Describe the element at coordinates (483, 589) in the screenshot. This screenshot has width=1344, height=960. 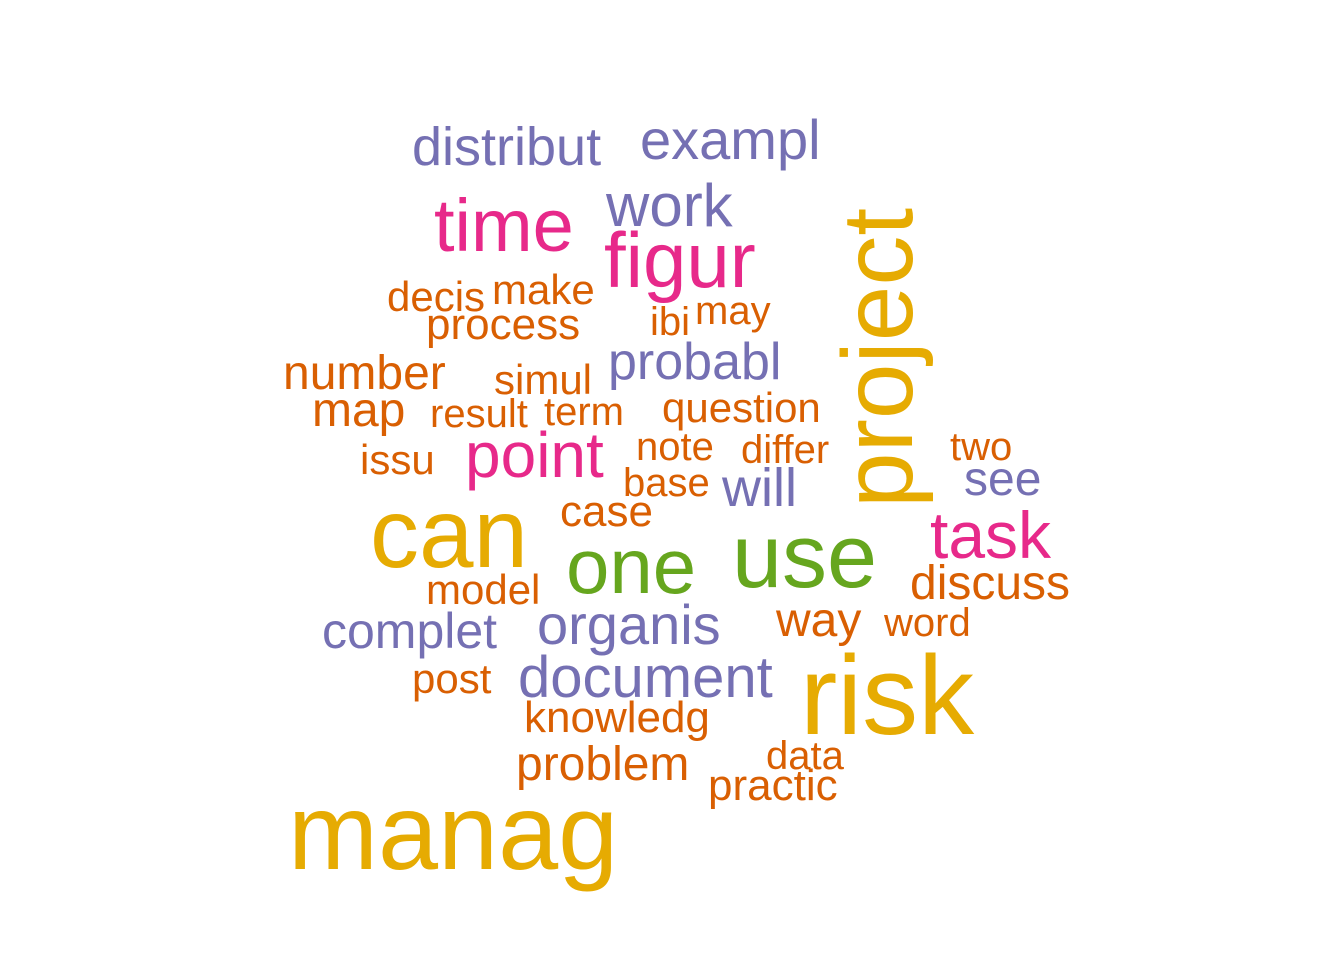
I see `word-model: model` at that location.